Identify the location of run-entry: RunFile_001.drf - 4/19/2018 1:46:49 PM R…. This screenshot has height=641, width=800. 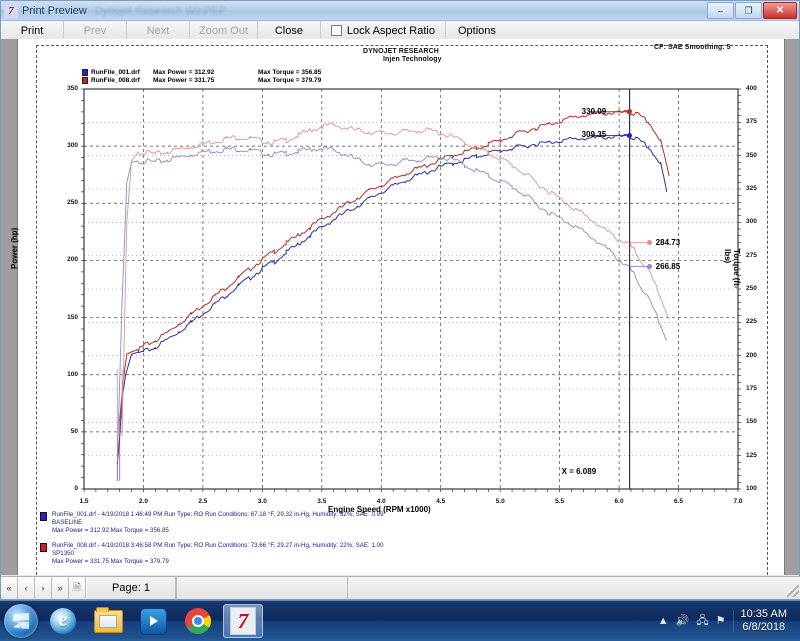
(400, 523).